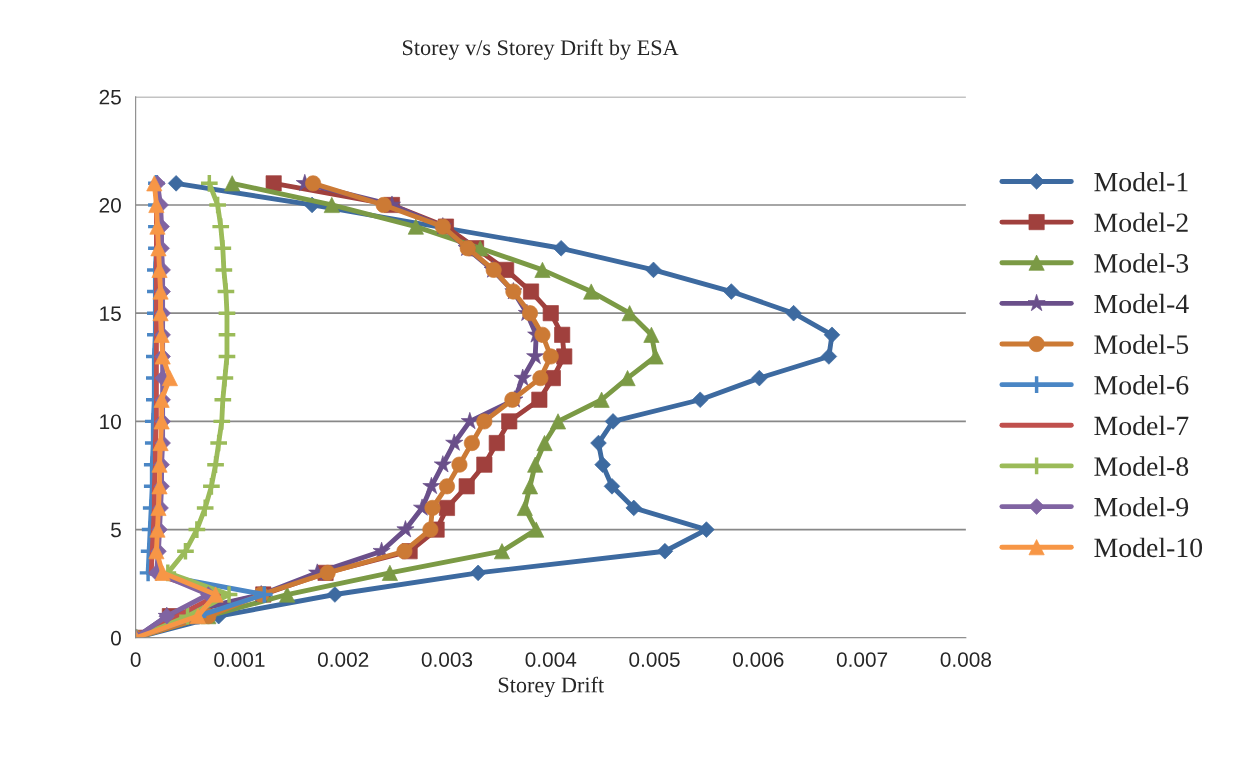 Image resolution: width=1256 pixels, height=762 pixels. What do you see at coordinates (1141, 466) in the screenshot?
I see `legend-label: Model-8` at bounding box center [1141, 466].